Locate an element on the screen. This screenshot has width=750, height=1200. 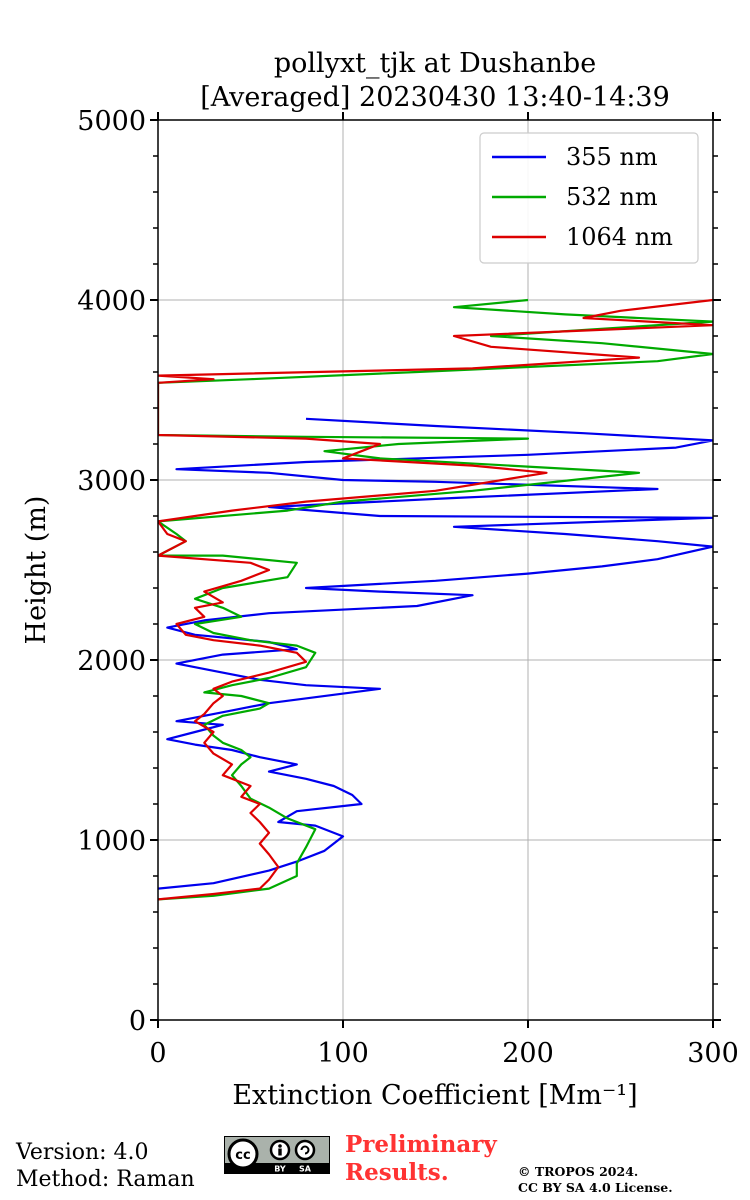
chart-title: pollyxt_tjk at Dushanbe is located at coordinates (435, 63).